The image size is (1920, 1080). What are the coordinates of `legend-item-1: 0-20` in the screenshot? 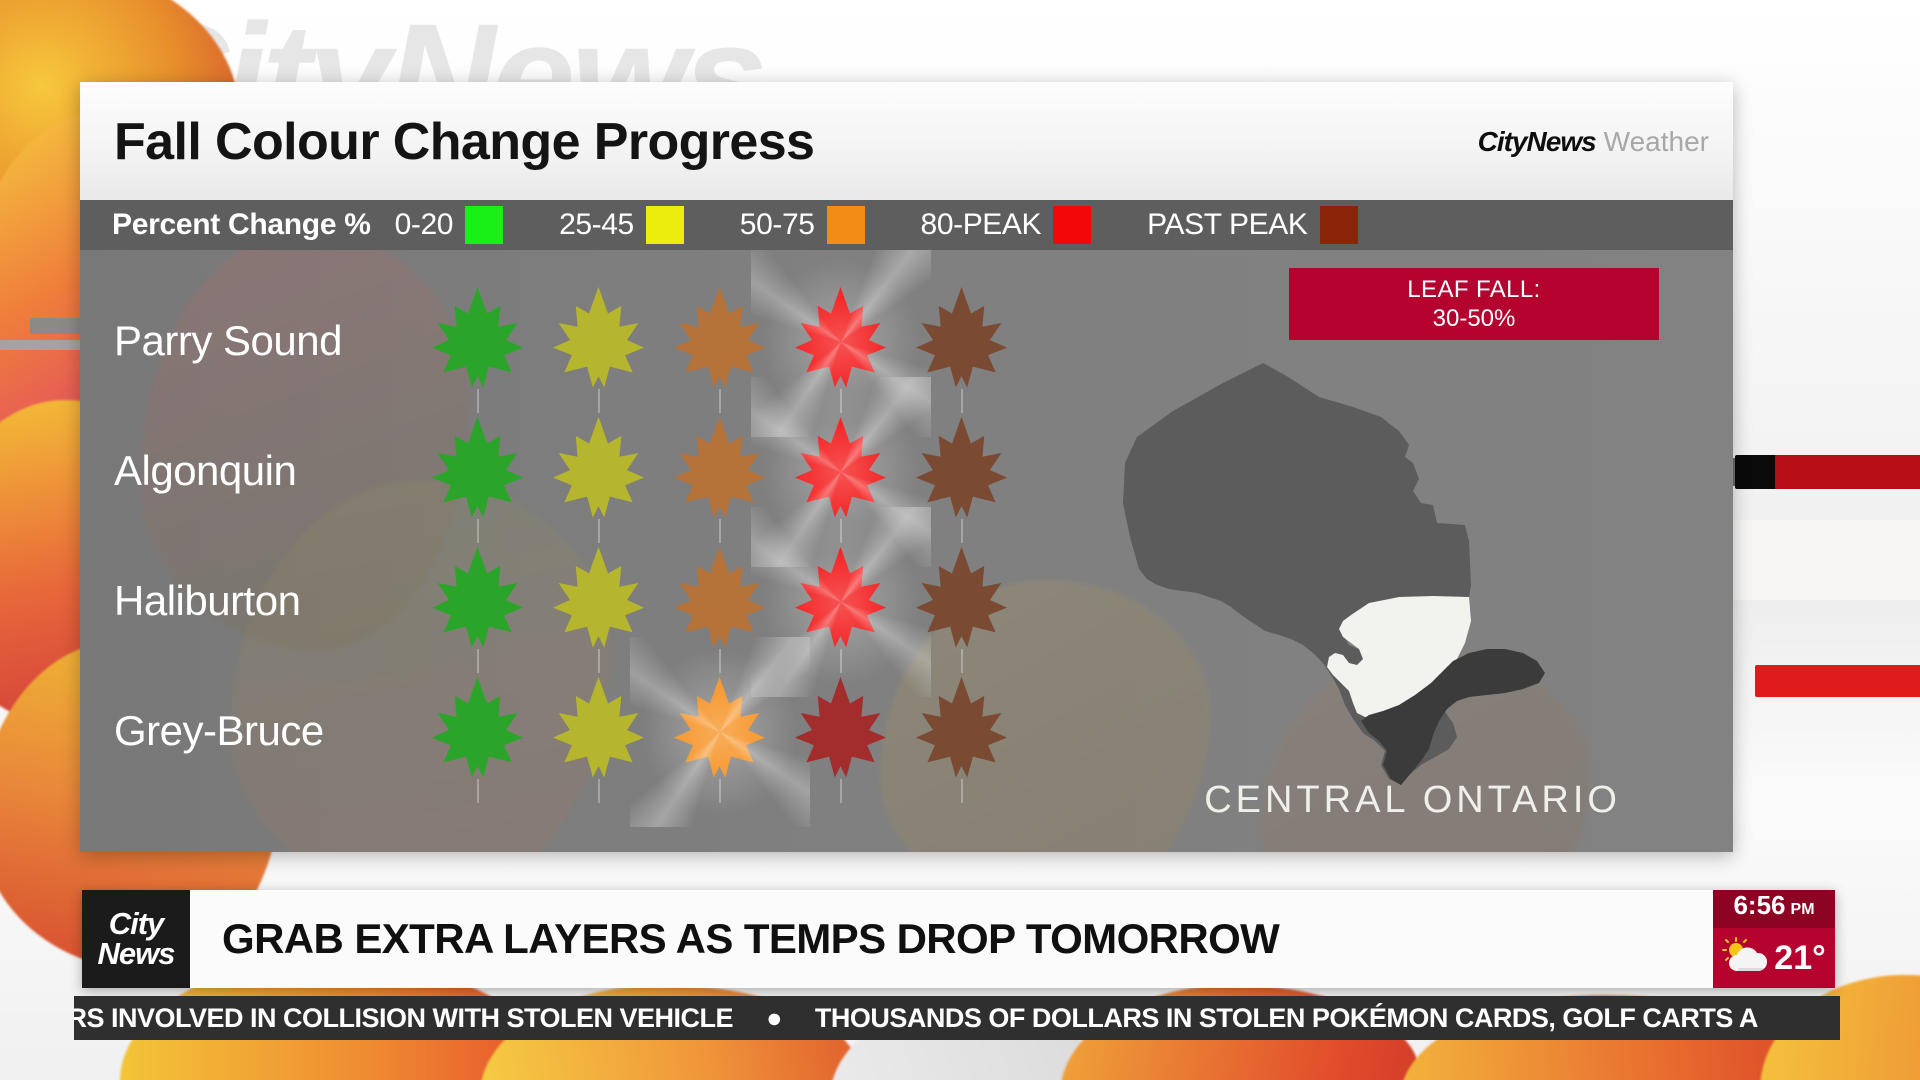 It's located at (477, 225).